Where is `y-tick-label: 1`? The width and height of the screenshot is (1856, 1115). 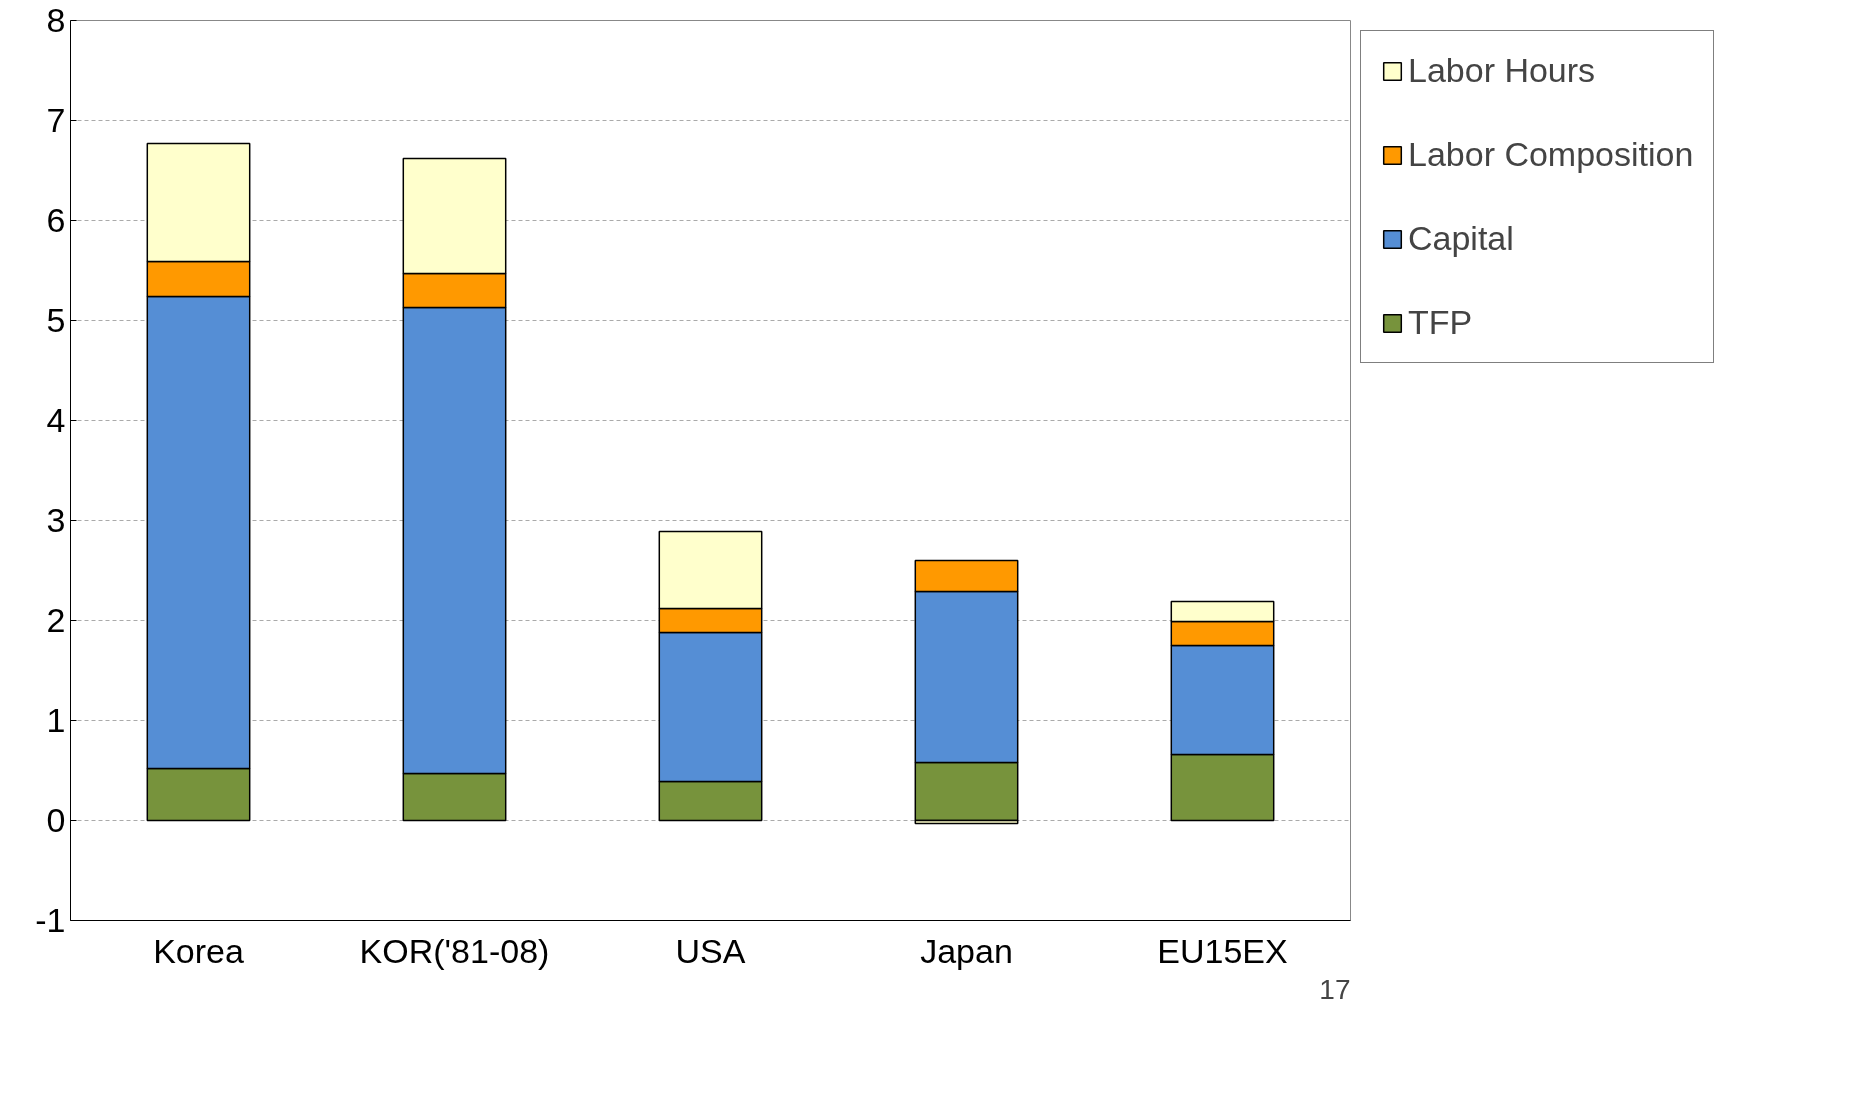
y-tick-label: 1 is located at coordinates (56, 720).